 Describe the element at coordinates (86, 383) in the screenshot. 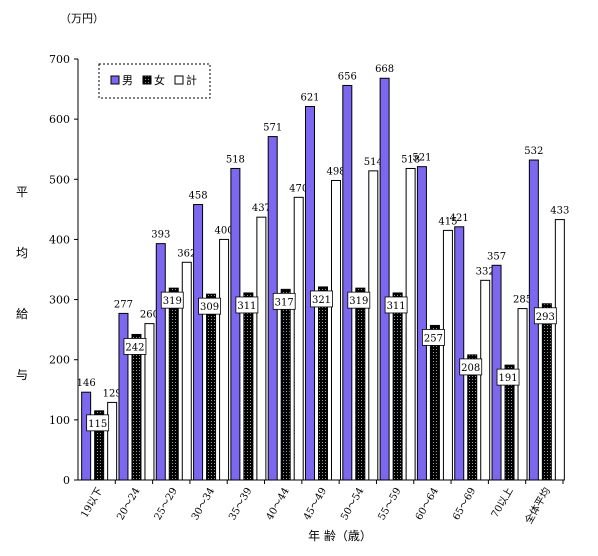

I see `data-label-male: 146` at that location.